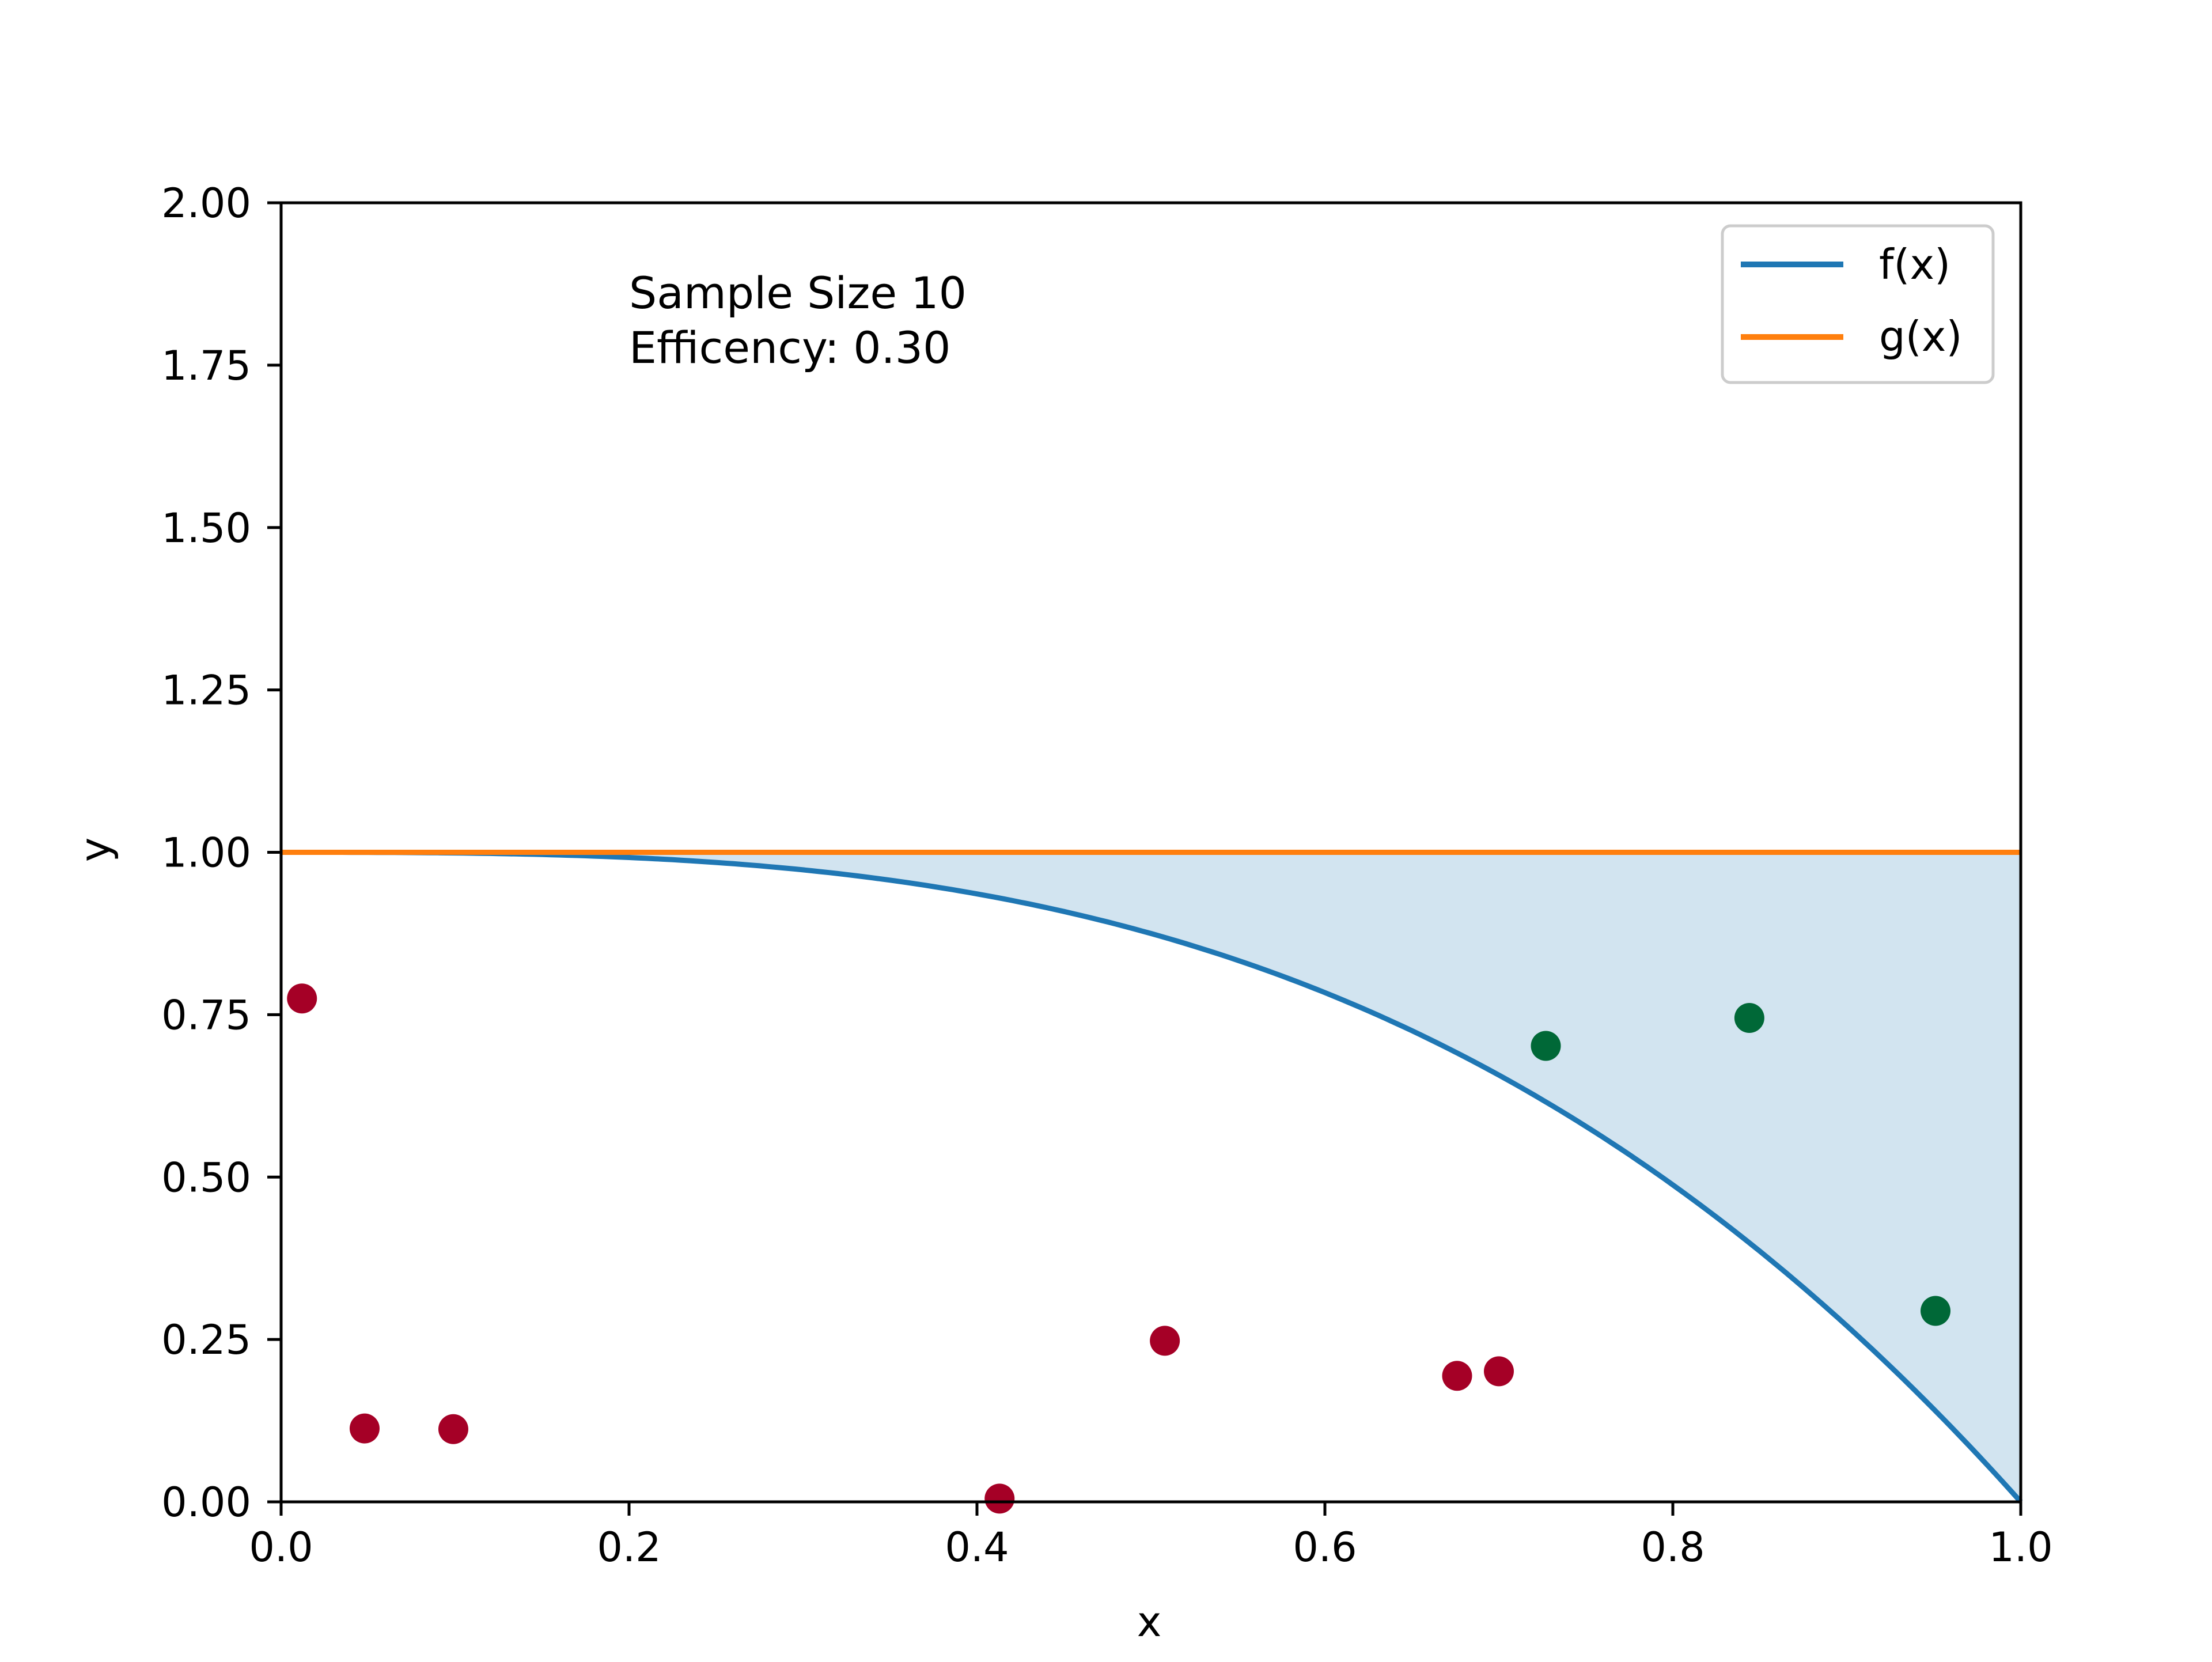 The image size is (2212, 1662). What do you see at coordinates (2020, 1548) in the screenshot?
I see `x-tick-label: 1.0` at bounding box center [2020, 1548].